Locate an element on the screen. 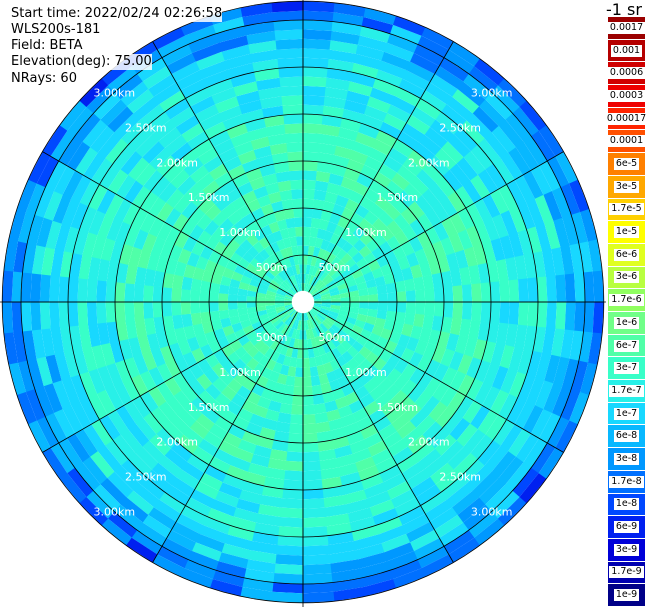 This screenshot has width=647, height=607. field-label: Field: BETA is located at coordinates (47, 46).